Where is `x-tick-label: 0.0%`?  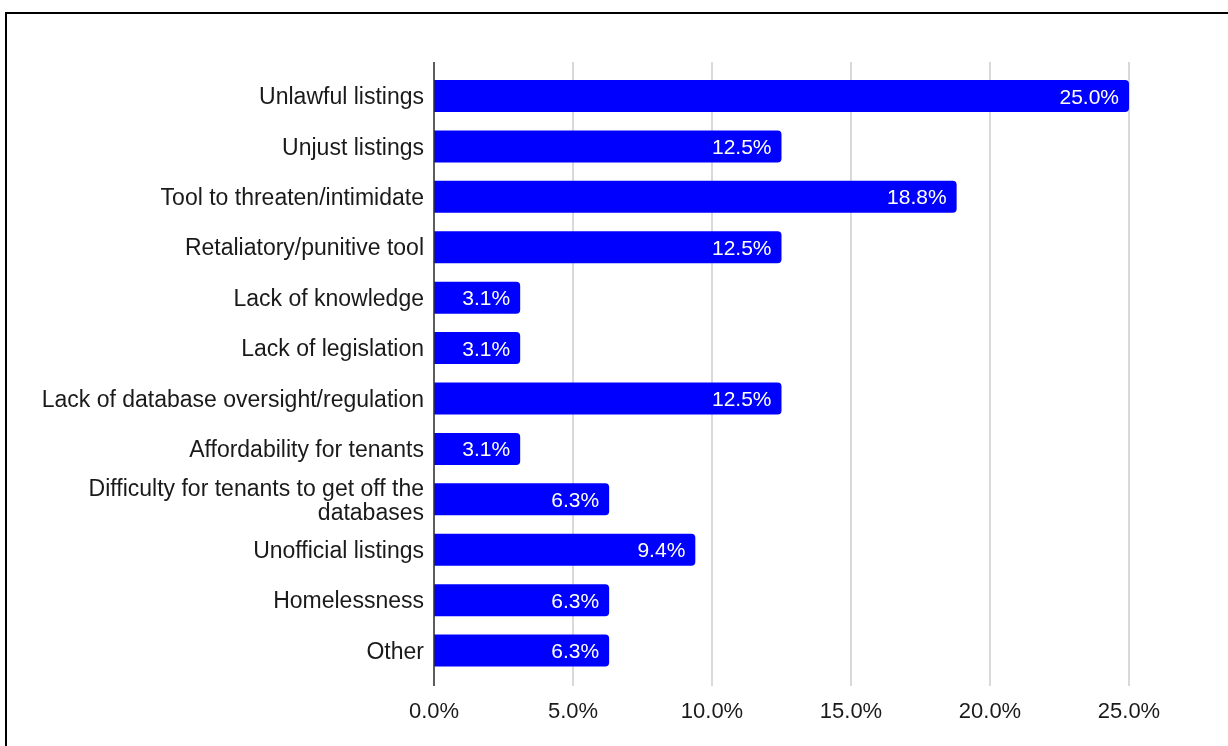
x-tick-label: 0.0% is located at coordinates (434, 710).